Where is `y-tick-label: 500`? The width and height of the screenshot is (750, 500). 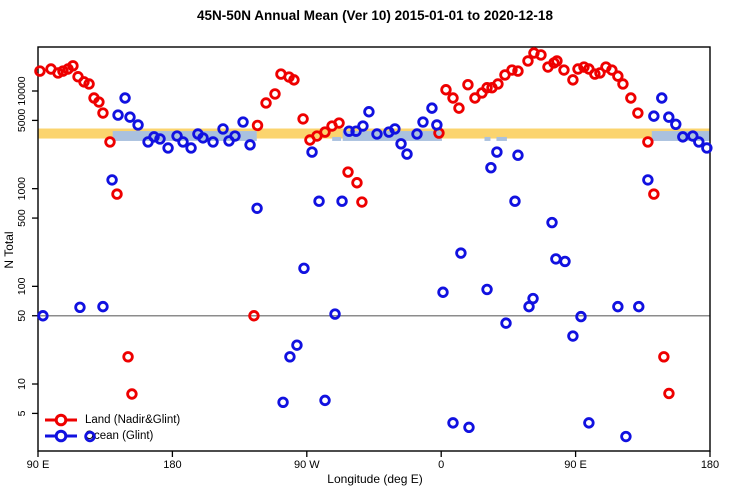
y-tick-label: 500 is located at coordinates (22, 218).